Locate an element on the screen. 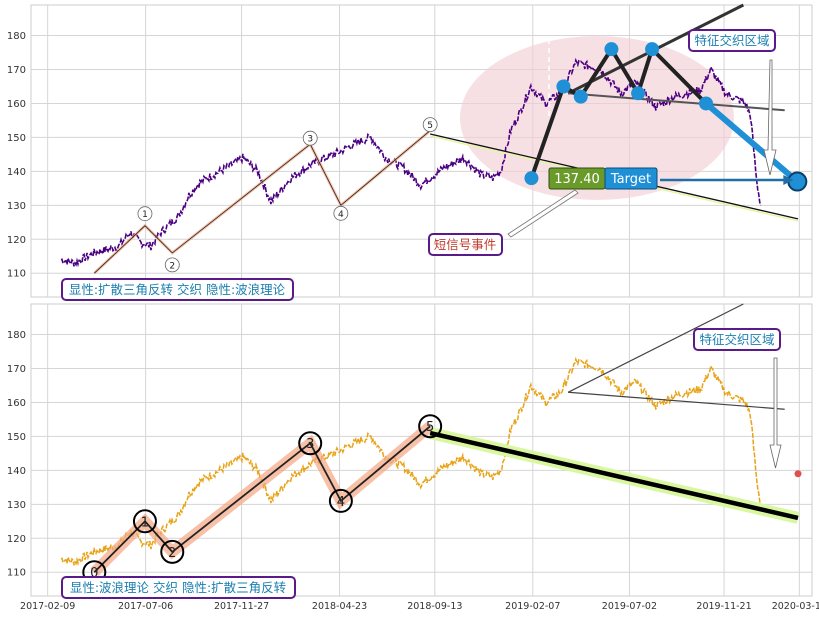  triangle-upper-line is located at coordinates (655, 348).